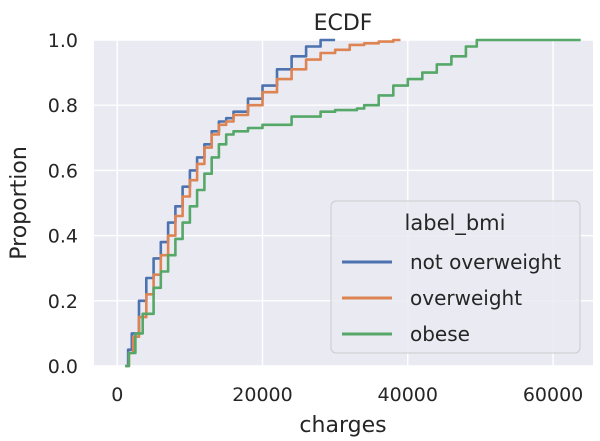 This screenshot has height=441, width=600. Describe the element at coordinates (63, 171) in the screenshot. I see `y-tick-label: 0.6` at that location.